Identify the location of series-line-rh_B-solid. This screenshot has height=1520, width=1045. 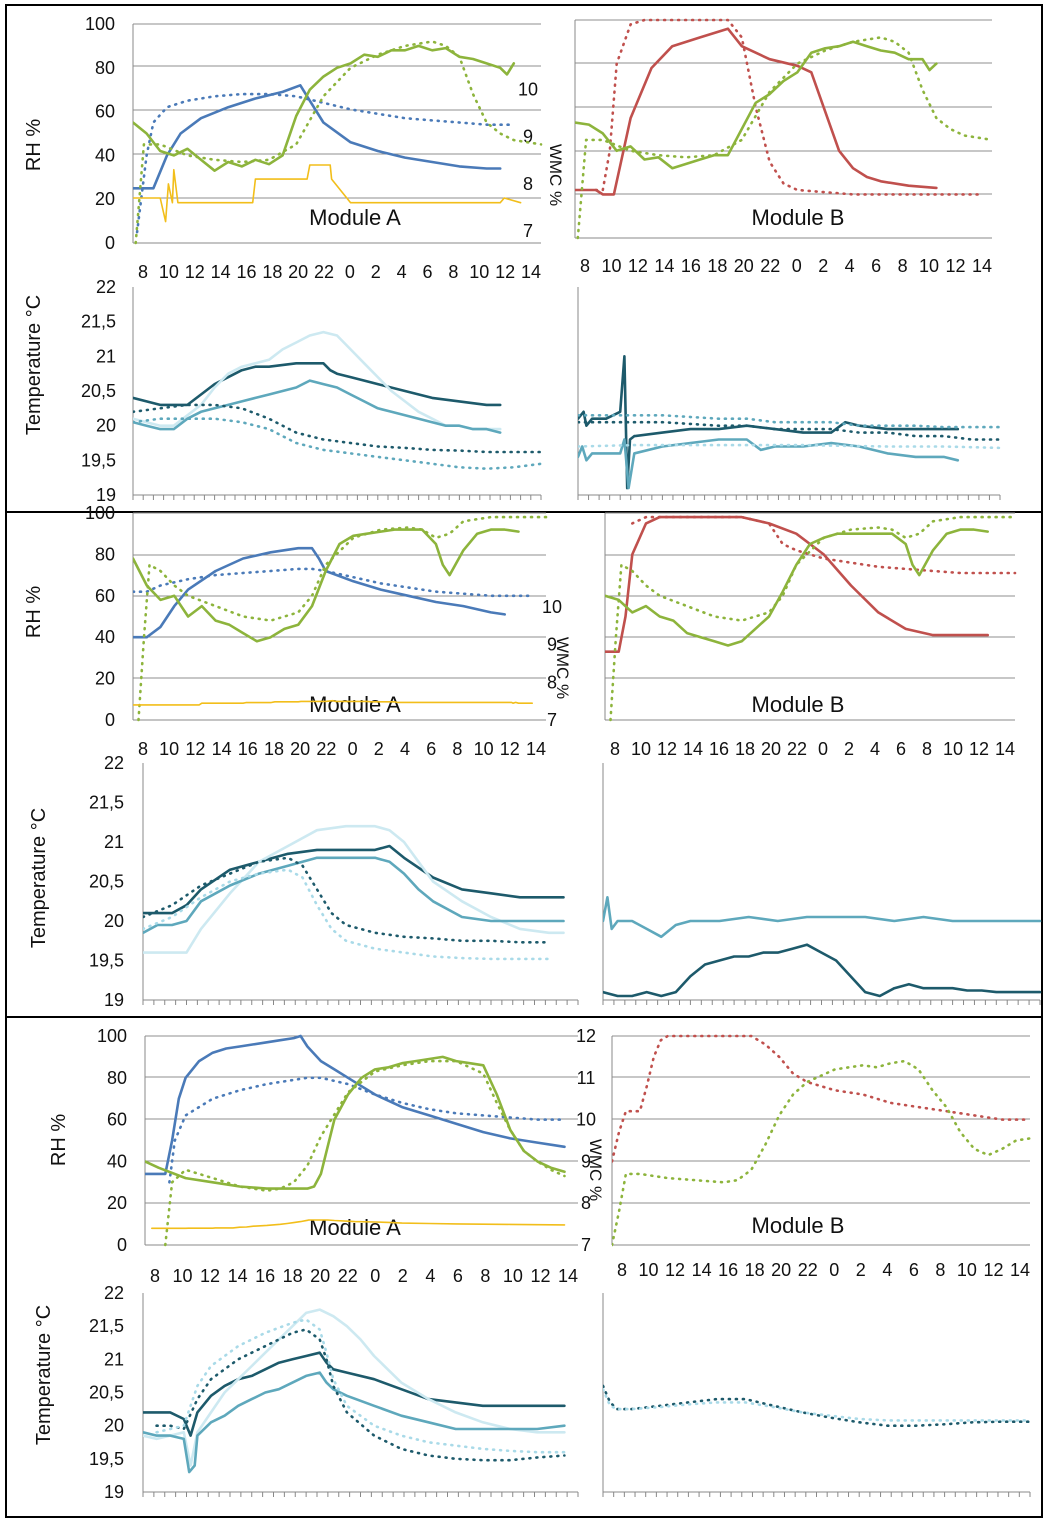
(797, 584).